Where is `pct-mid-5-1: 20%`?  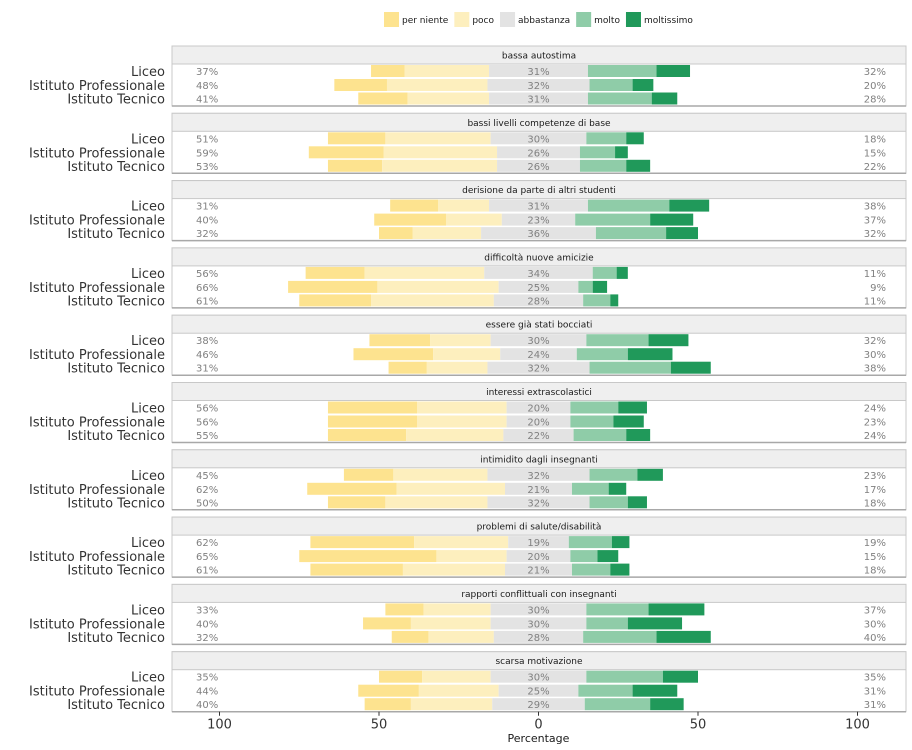
pct-mid-5-1: 20% is located at coordinates (538, 423).